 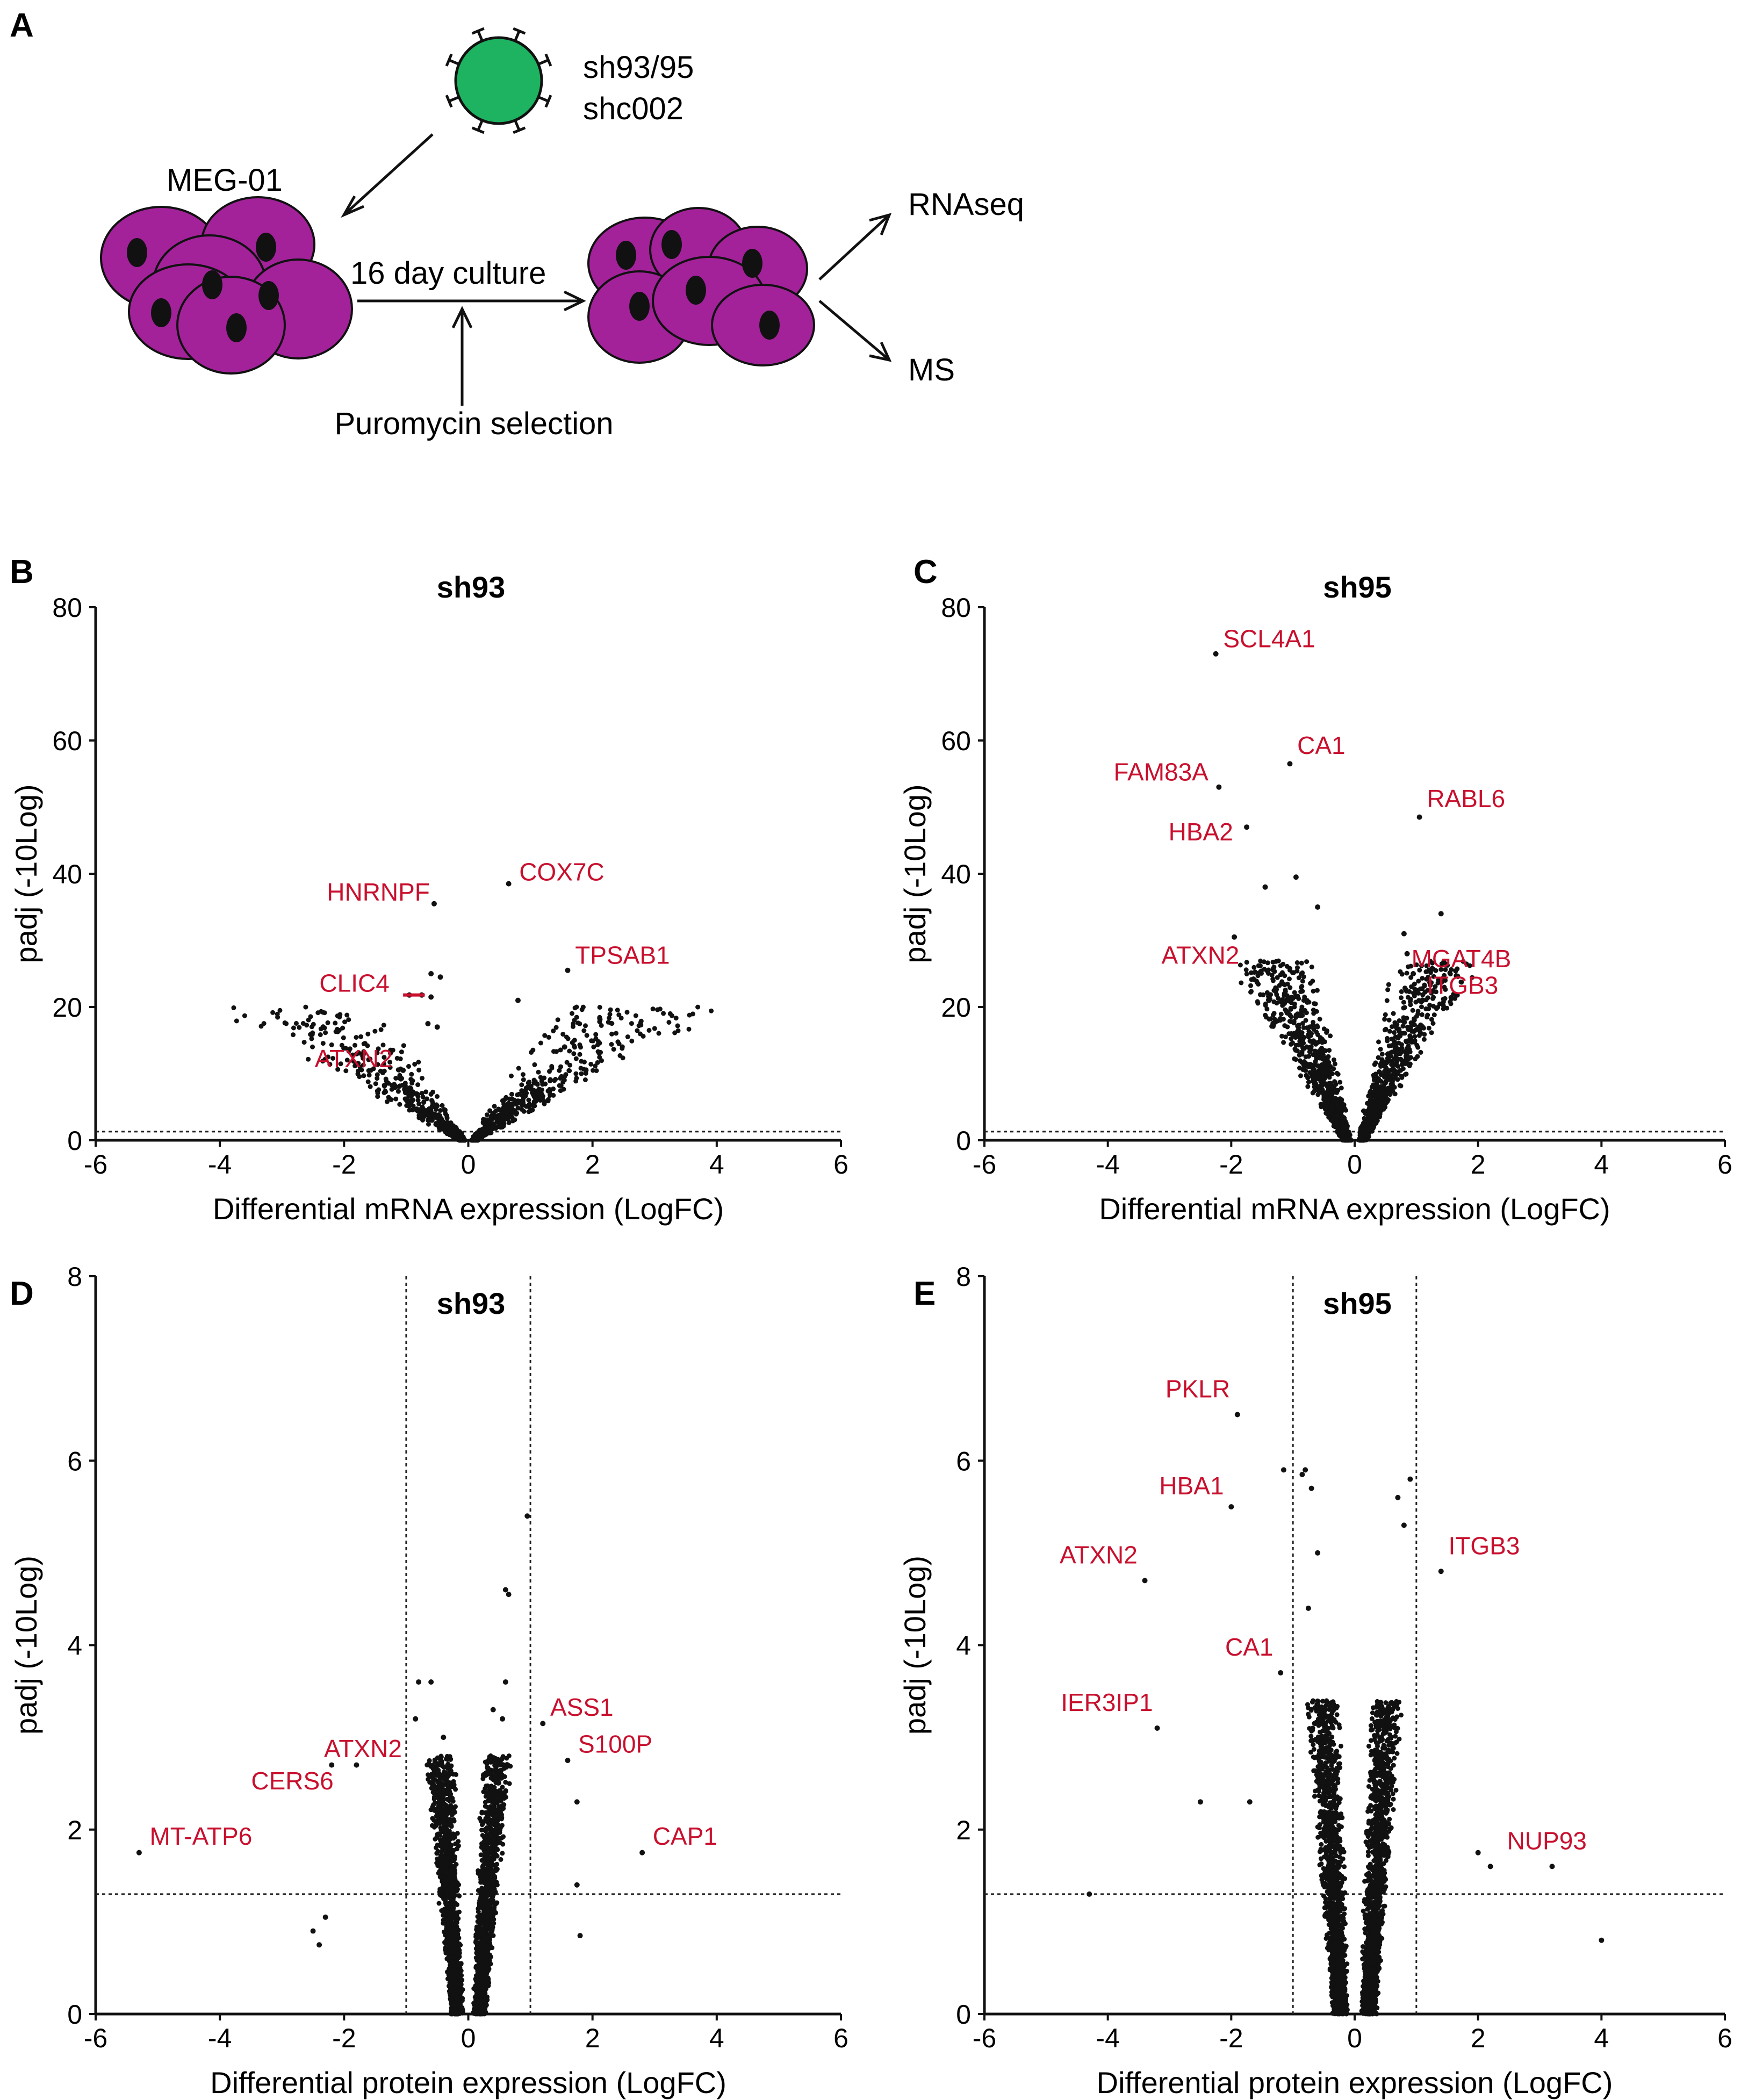 I want to click on virus-label-sh93-95: sh93/95, so click(x=638, y=67).